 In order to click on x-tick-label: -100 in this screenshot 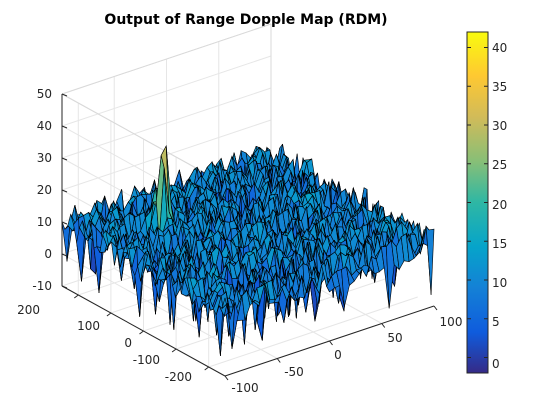, I will do `click(244, 388)`.